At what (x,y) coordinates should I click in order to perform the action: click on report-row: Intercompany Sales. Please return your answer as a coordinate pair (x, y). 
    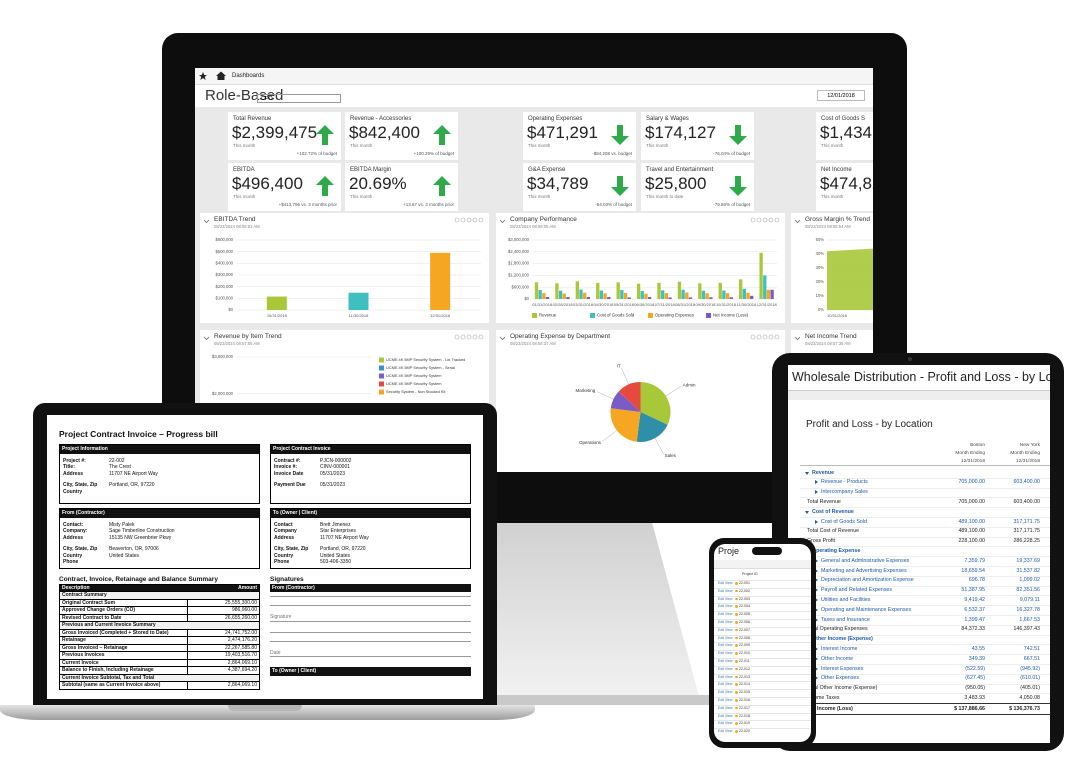
    Looking at the image, I should click on (925, 493).